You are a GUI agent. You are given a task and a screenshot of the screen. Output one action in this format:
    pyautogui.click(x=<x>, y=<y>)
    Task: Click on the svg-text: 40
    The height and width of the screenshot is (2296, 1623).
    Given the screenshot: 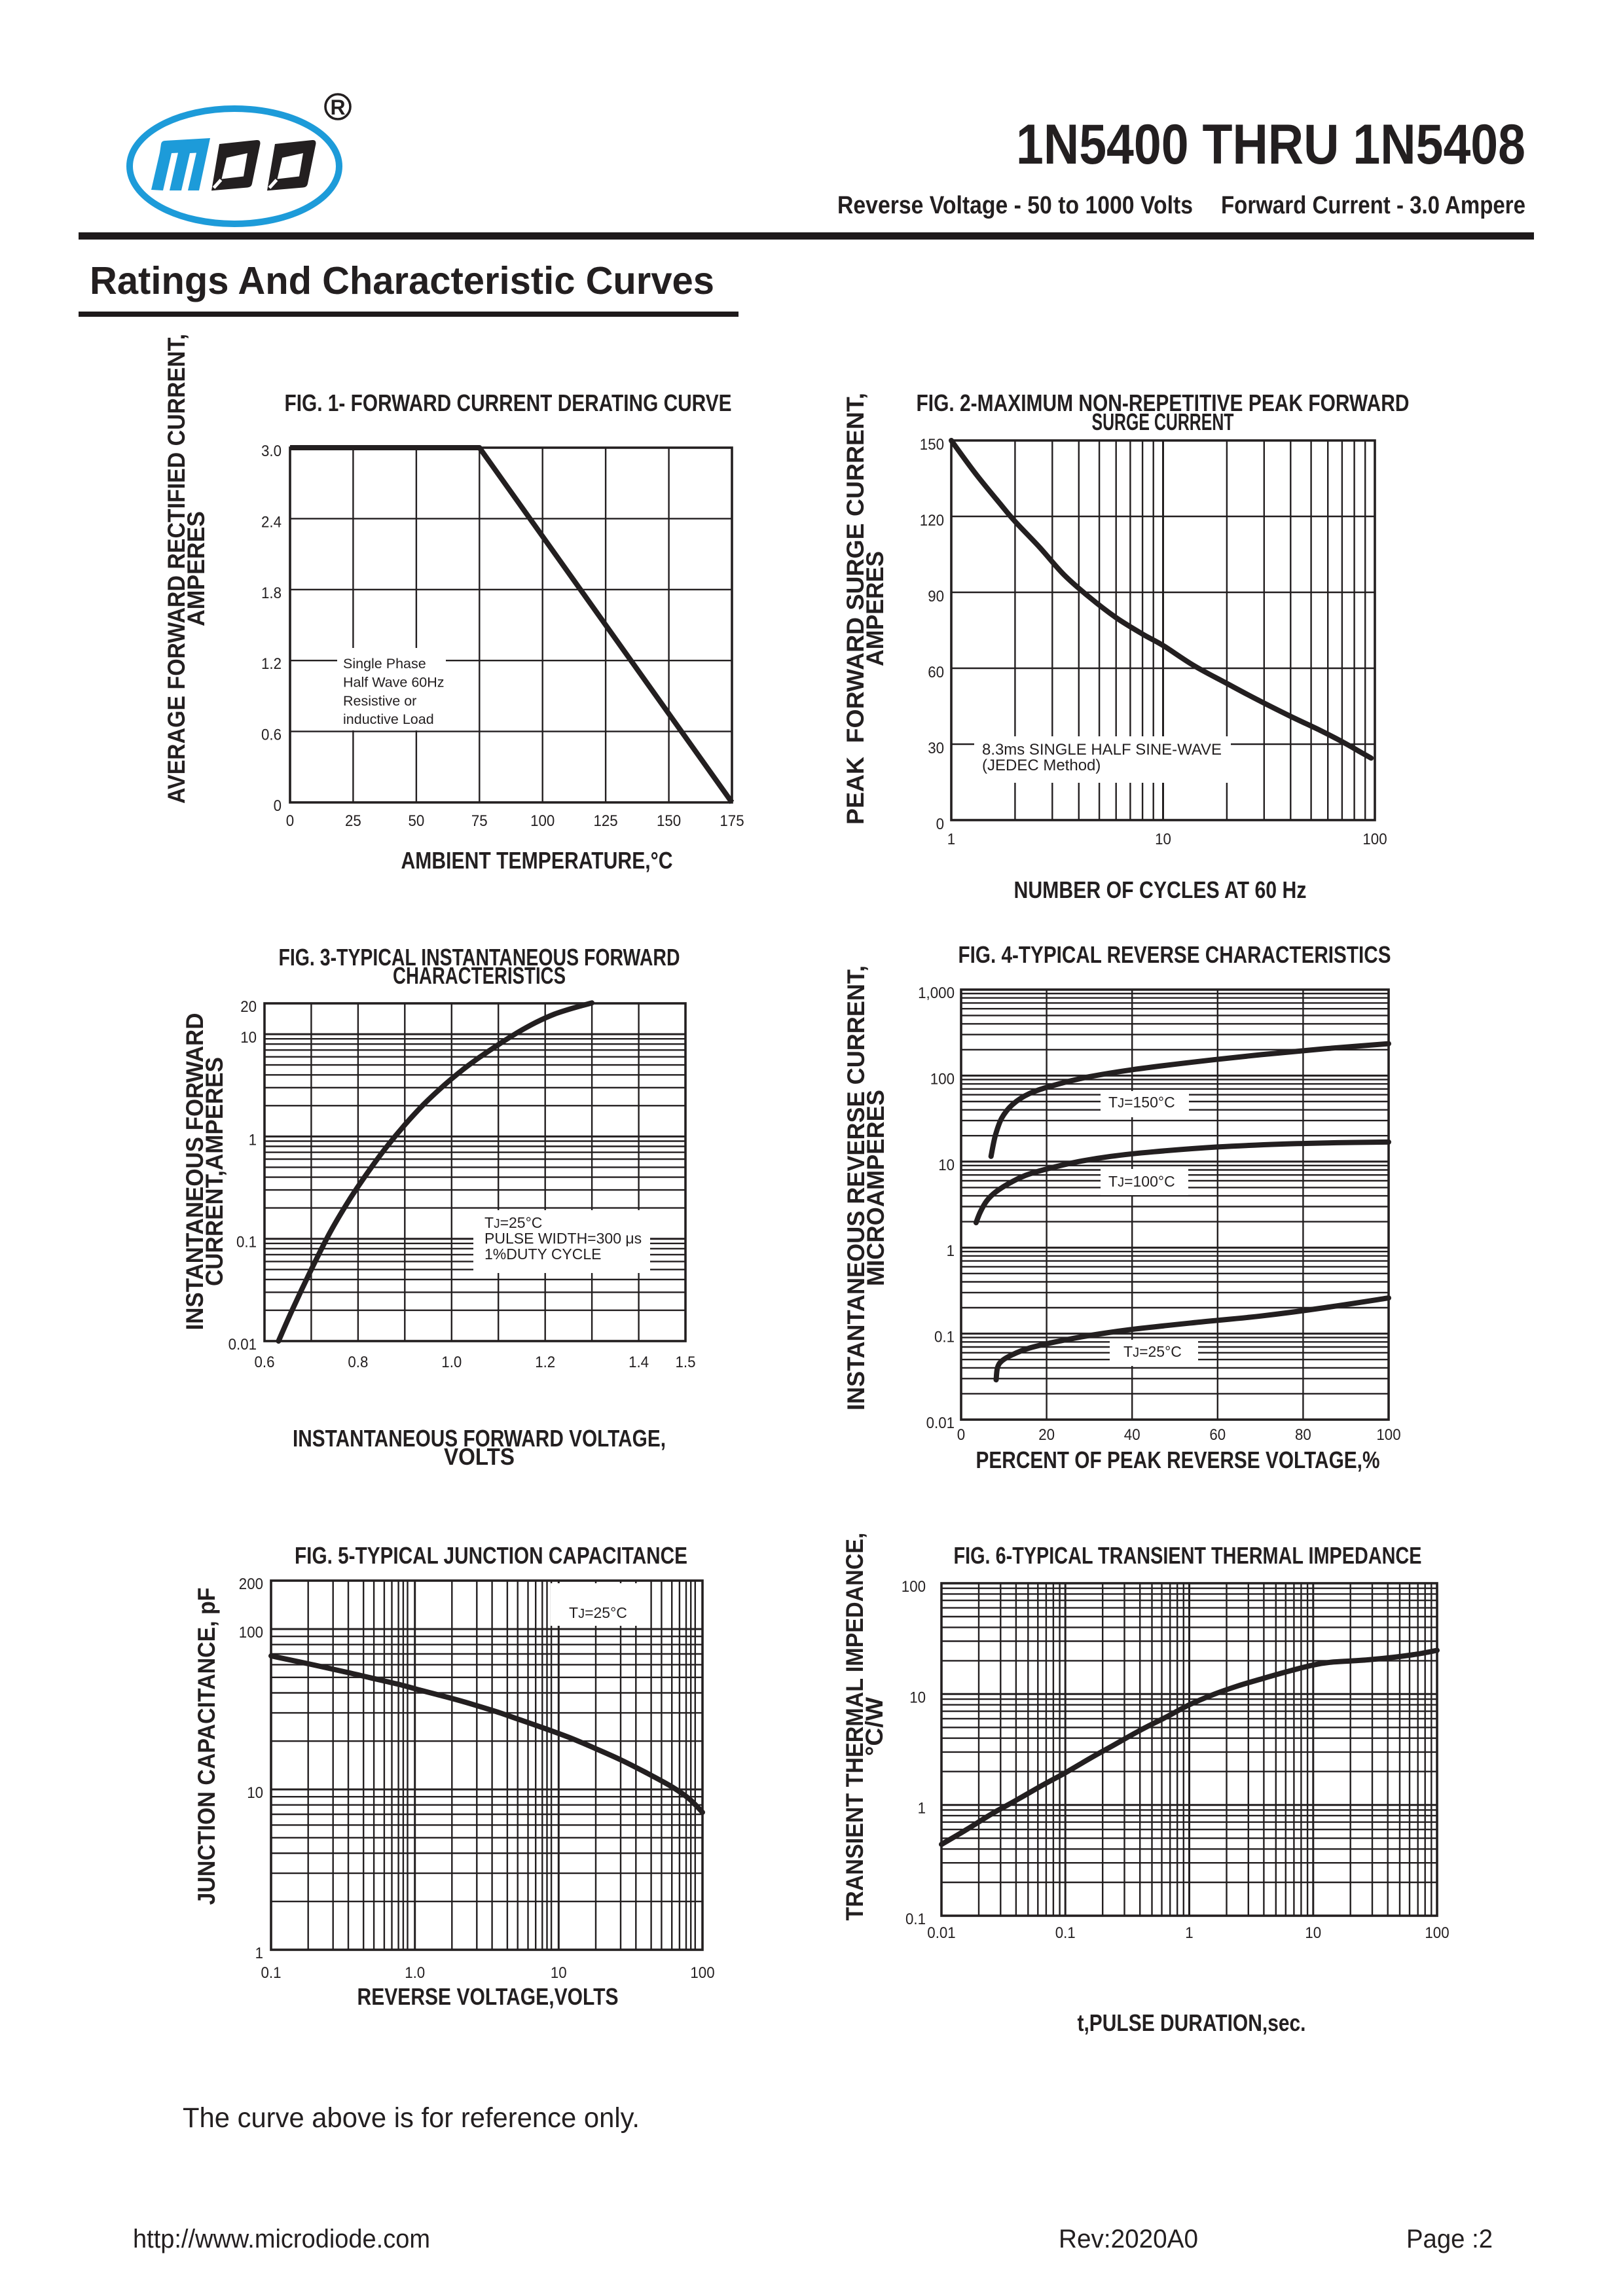 What is the action you would take?
    pyautogui.click(x=1132, y=1435)
    